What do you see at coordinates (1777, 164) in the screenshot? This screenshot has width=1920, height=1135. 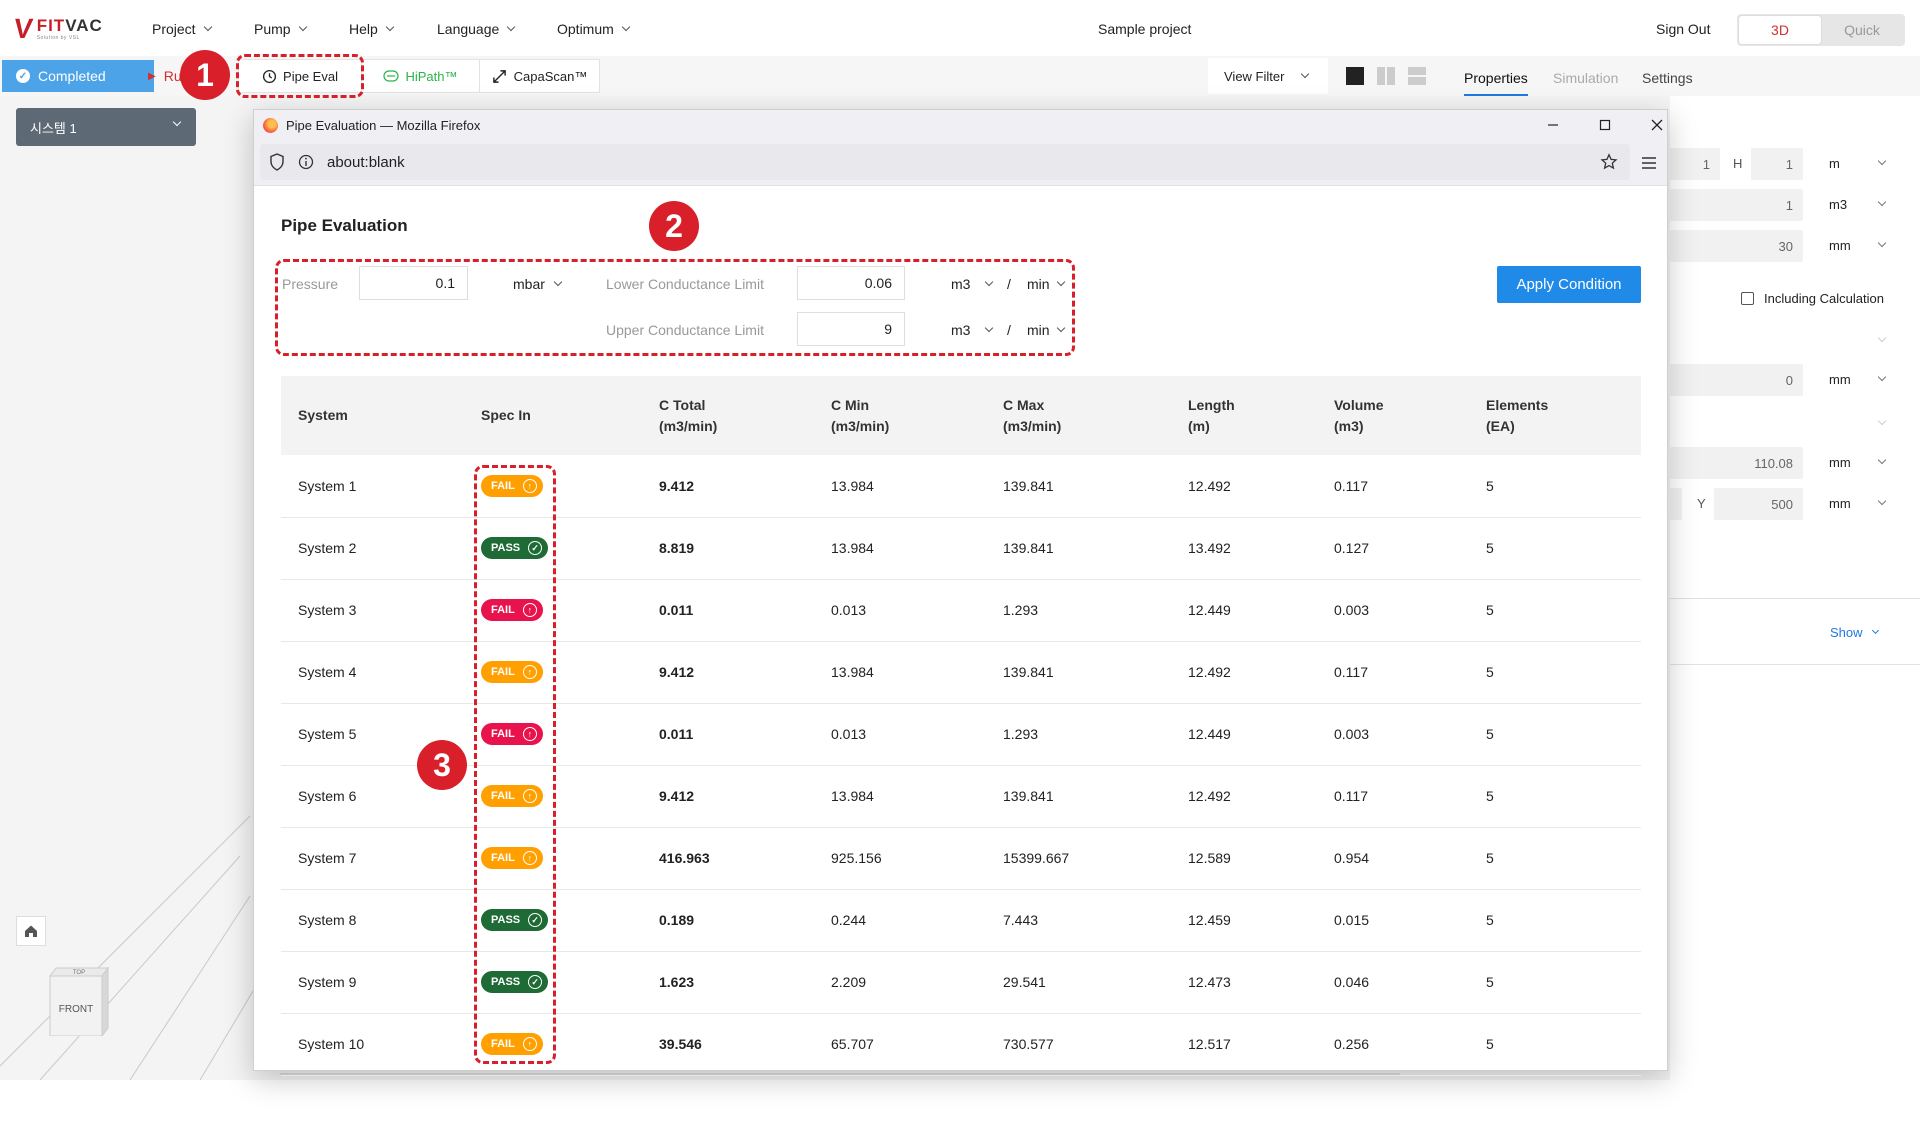 I see `height-field: 1` at bounding box center [1777, 164].